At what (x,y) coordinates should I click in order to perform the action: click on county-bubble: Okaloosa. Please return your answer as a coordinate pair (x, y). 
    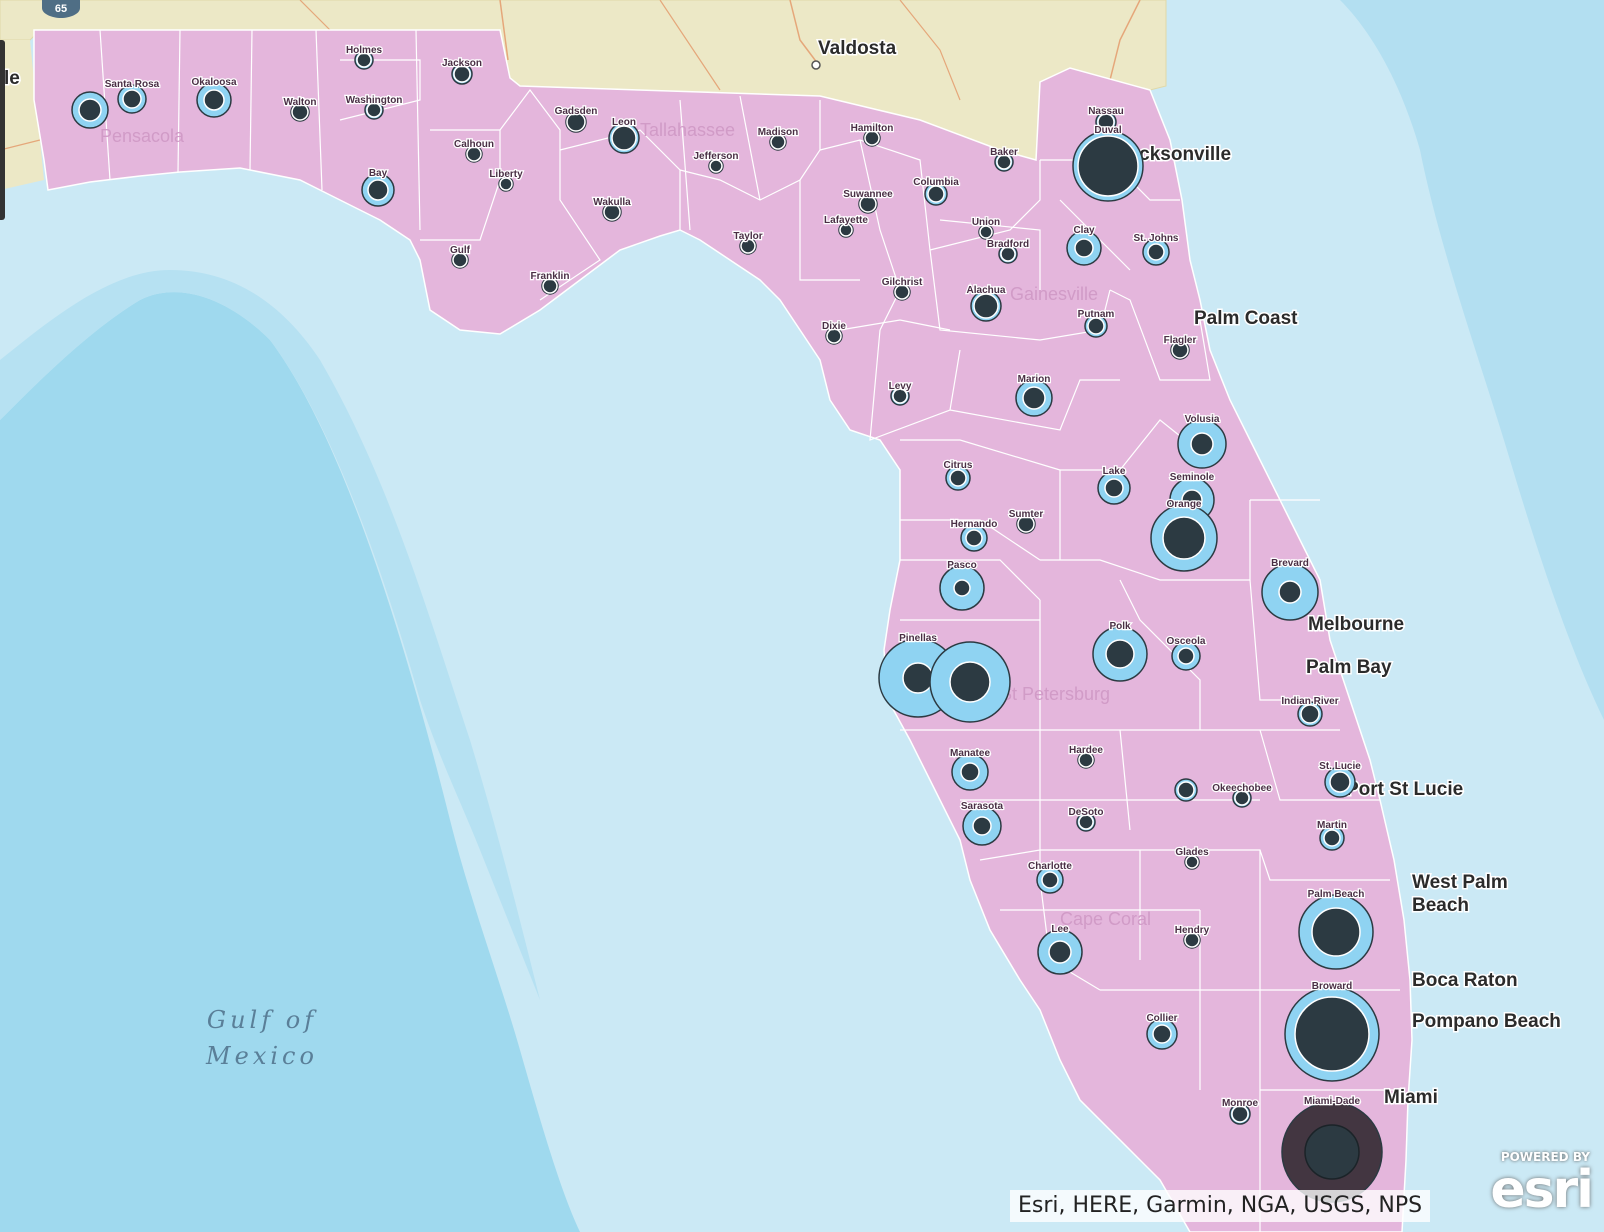
    Looking at the image, I should click on (214, 97).